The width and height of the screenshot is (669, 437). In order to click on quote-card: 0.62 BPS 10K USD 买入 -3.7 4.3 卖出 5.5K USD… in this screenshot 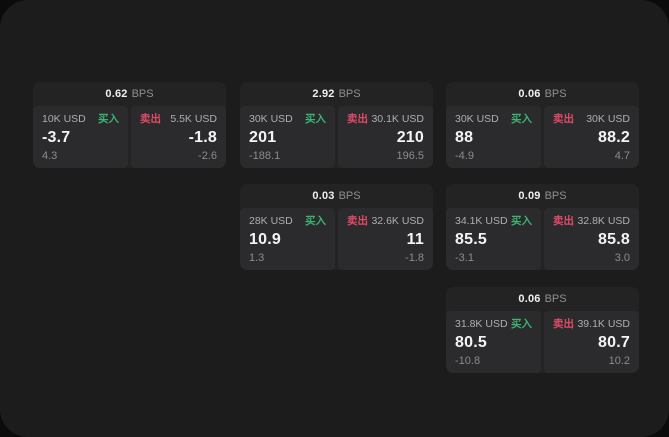, I will do `click(129, 125)`.